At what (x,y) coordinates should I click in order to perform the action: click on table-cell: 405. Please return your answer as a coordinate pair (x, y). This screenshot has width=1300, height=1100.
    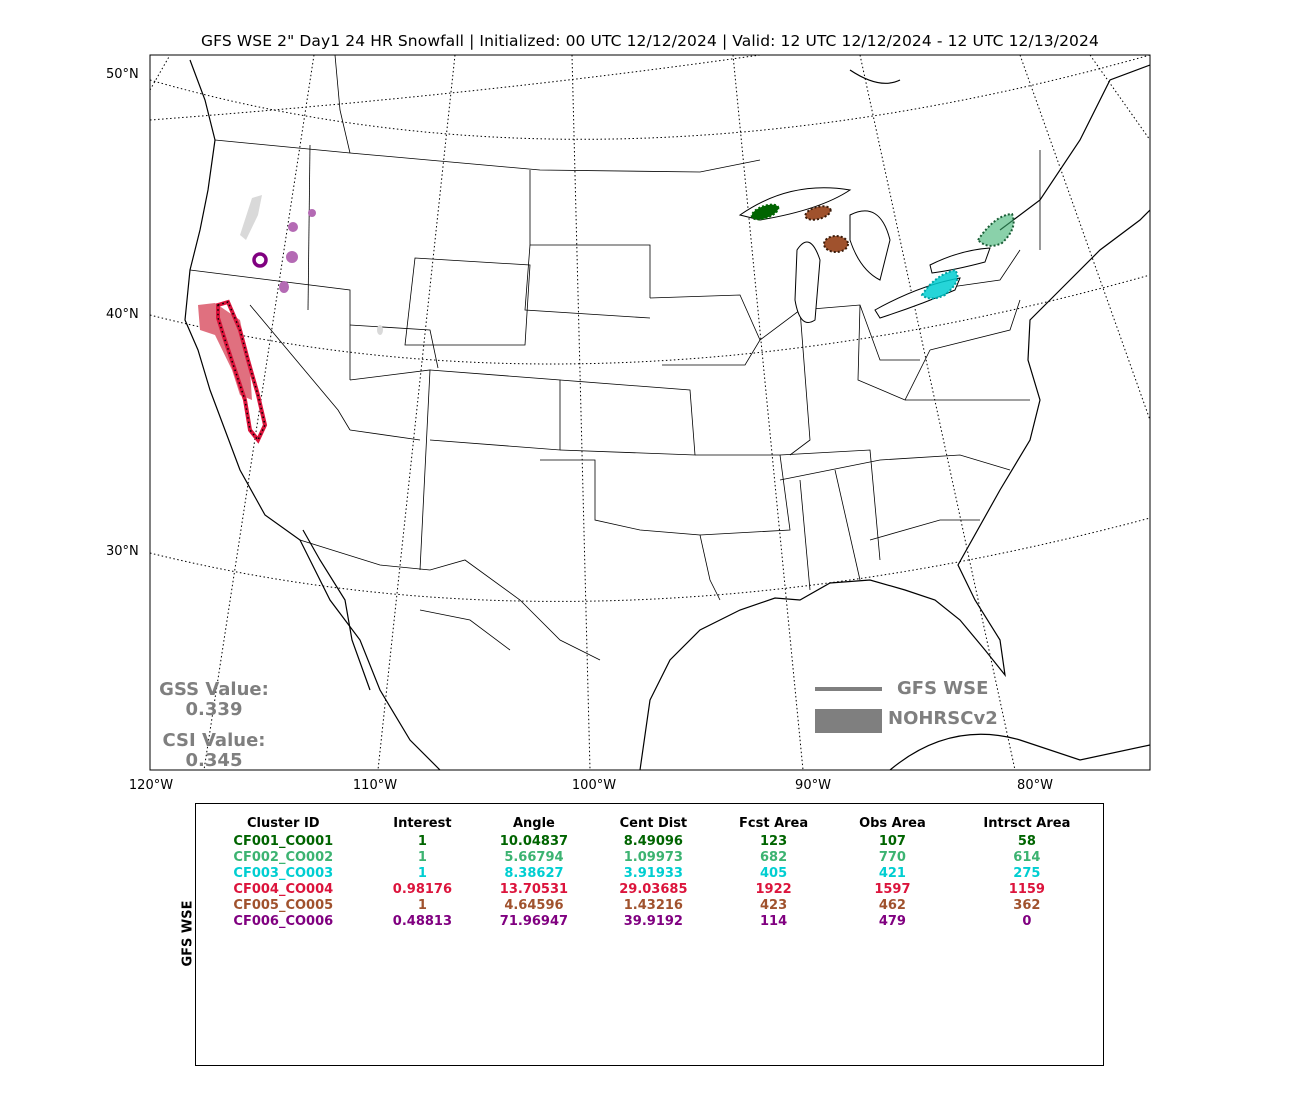
    Looking at the image, I should click on (774, 873).